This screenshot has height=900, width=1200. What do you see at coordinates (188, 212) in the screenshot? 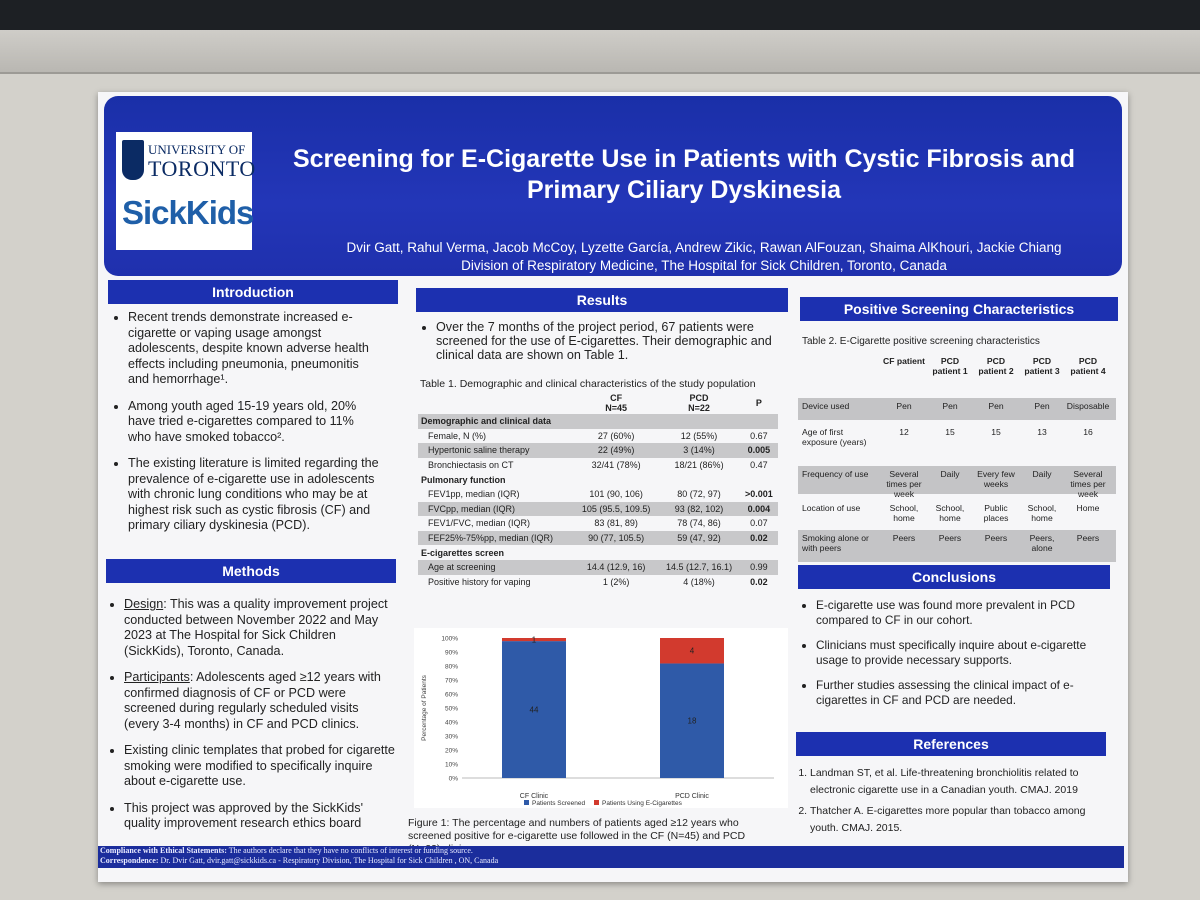
I see `sickkids-logo: SickKids` at bounding box center [188, 212].